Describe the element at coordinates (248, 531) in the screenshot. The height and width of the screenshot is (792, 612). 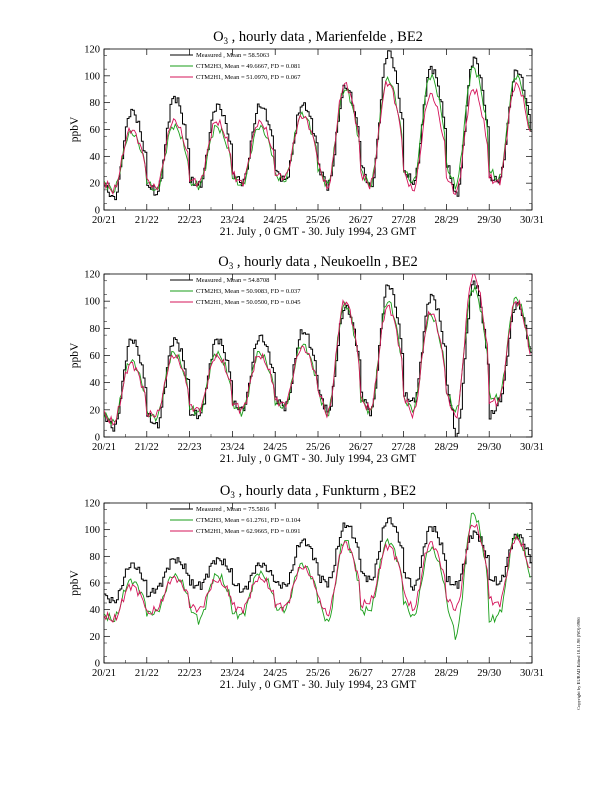
I see `legend-label-ctm2h1: CTM2H1, Mean = 62.9665, FD = 0.091` at that location.